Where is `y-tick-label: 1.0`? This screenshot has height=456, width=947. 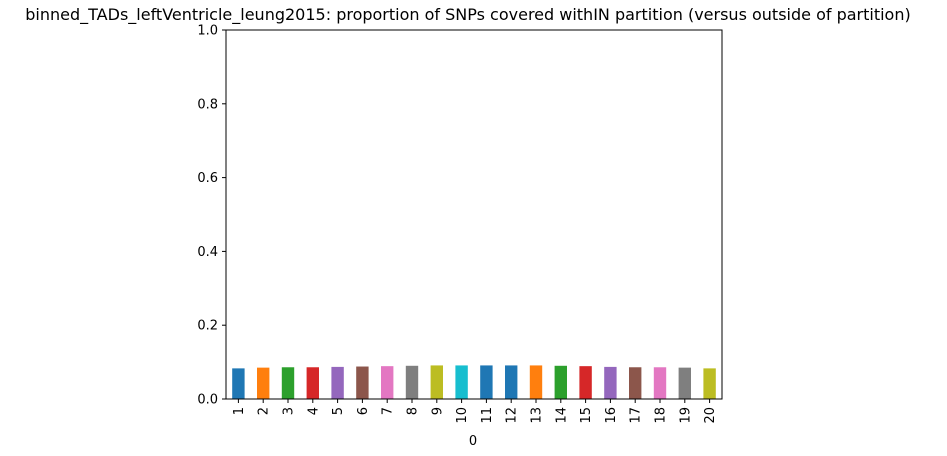 y-tick-label: 1.0 is located at coordinates (207, 31).